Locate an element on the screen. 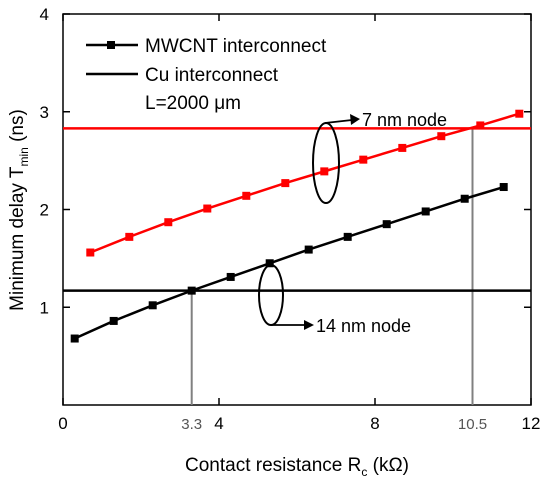 The height and width of the screenshot is (484, 550). x-tick-label-1: 4 is located at coordinates (218, 423).